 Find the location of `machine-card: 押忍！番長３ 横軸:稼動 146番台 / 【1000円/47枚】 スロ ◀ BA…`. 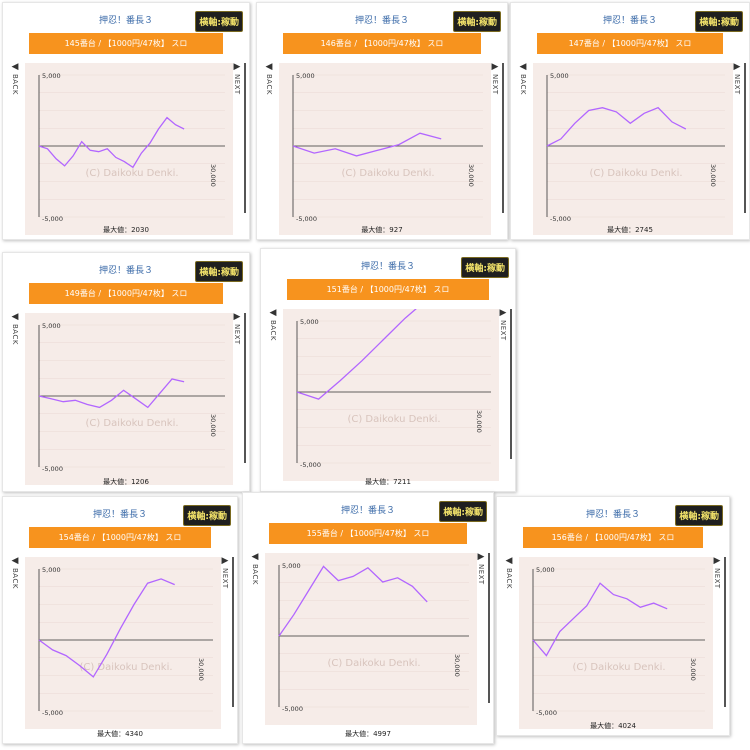

machine-card: 押忍！番長３ 横軸:稼動 146番台 / 【1000円/47枚】 スロ ◀ BA… is located at coordinates (382, 121).